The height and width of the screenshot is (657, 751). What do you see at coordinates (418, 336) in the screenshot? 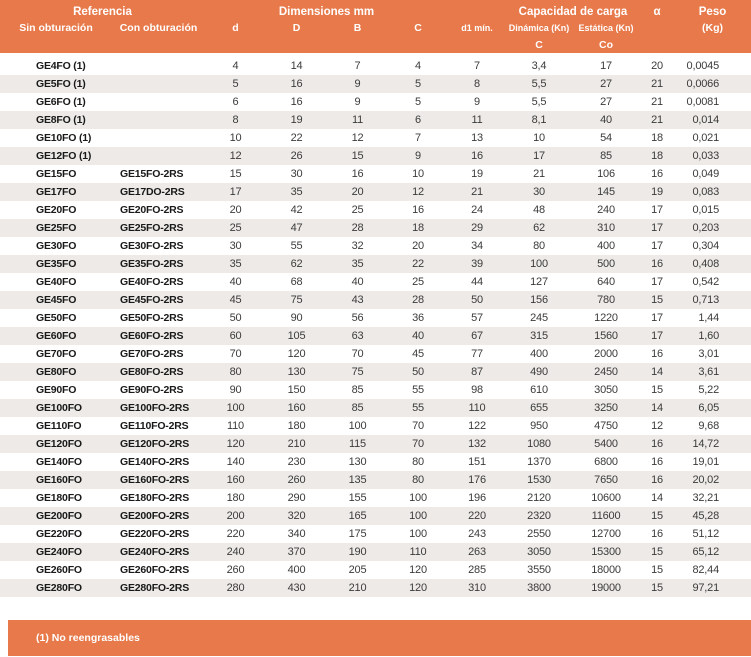
I see `dim-C: 40` at bounding box center [418, 336].